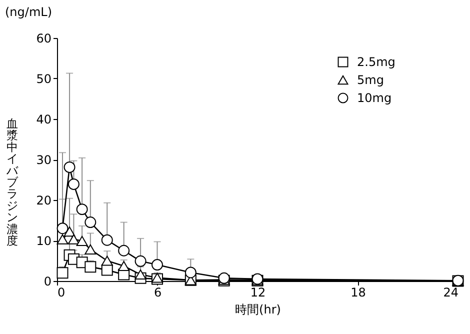 The width and height of the screenshot is (470, 334). I want to click on y-tick-label: 60, so click(44, 39).